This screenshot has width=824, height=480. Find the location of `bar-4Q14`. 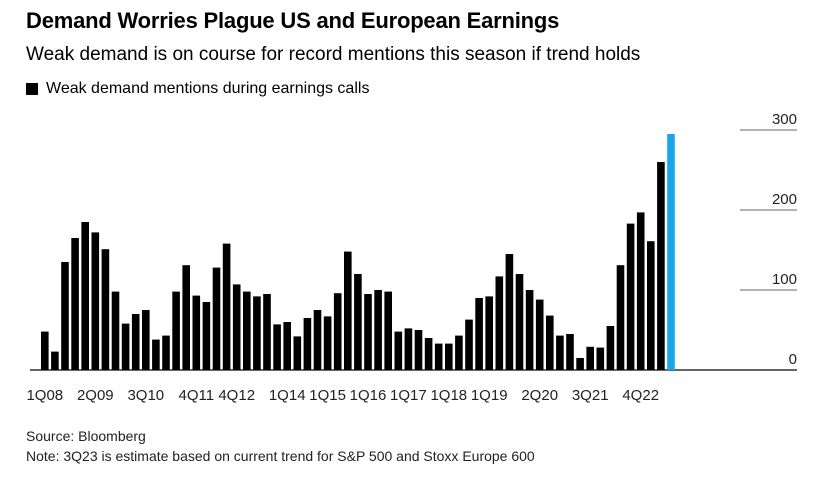

bar-4Q14 is located at coordinates (317, 340).